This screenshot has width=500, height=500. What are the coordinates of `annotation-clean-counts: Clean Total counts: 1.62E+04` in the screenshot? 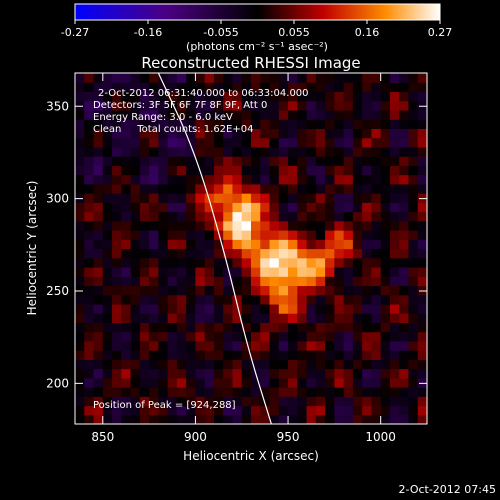 It's located at (173, 129).